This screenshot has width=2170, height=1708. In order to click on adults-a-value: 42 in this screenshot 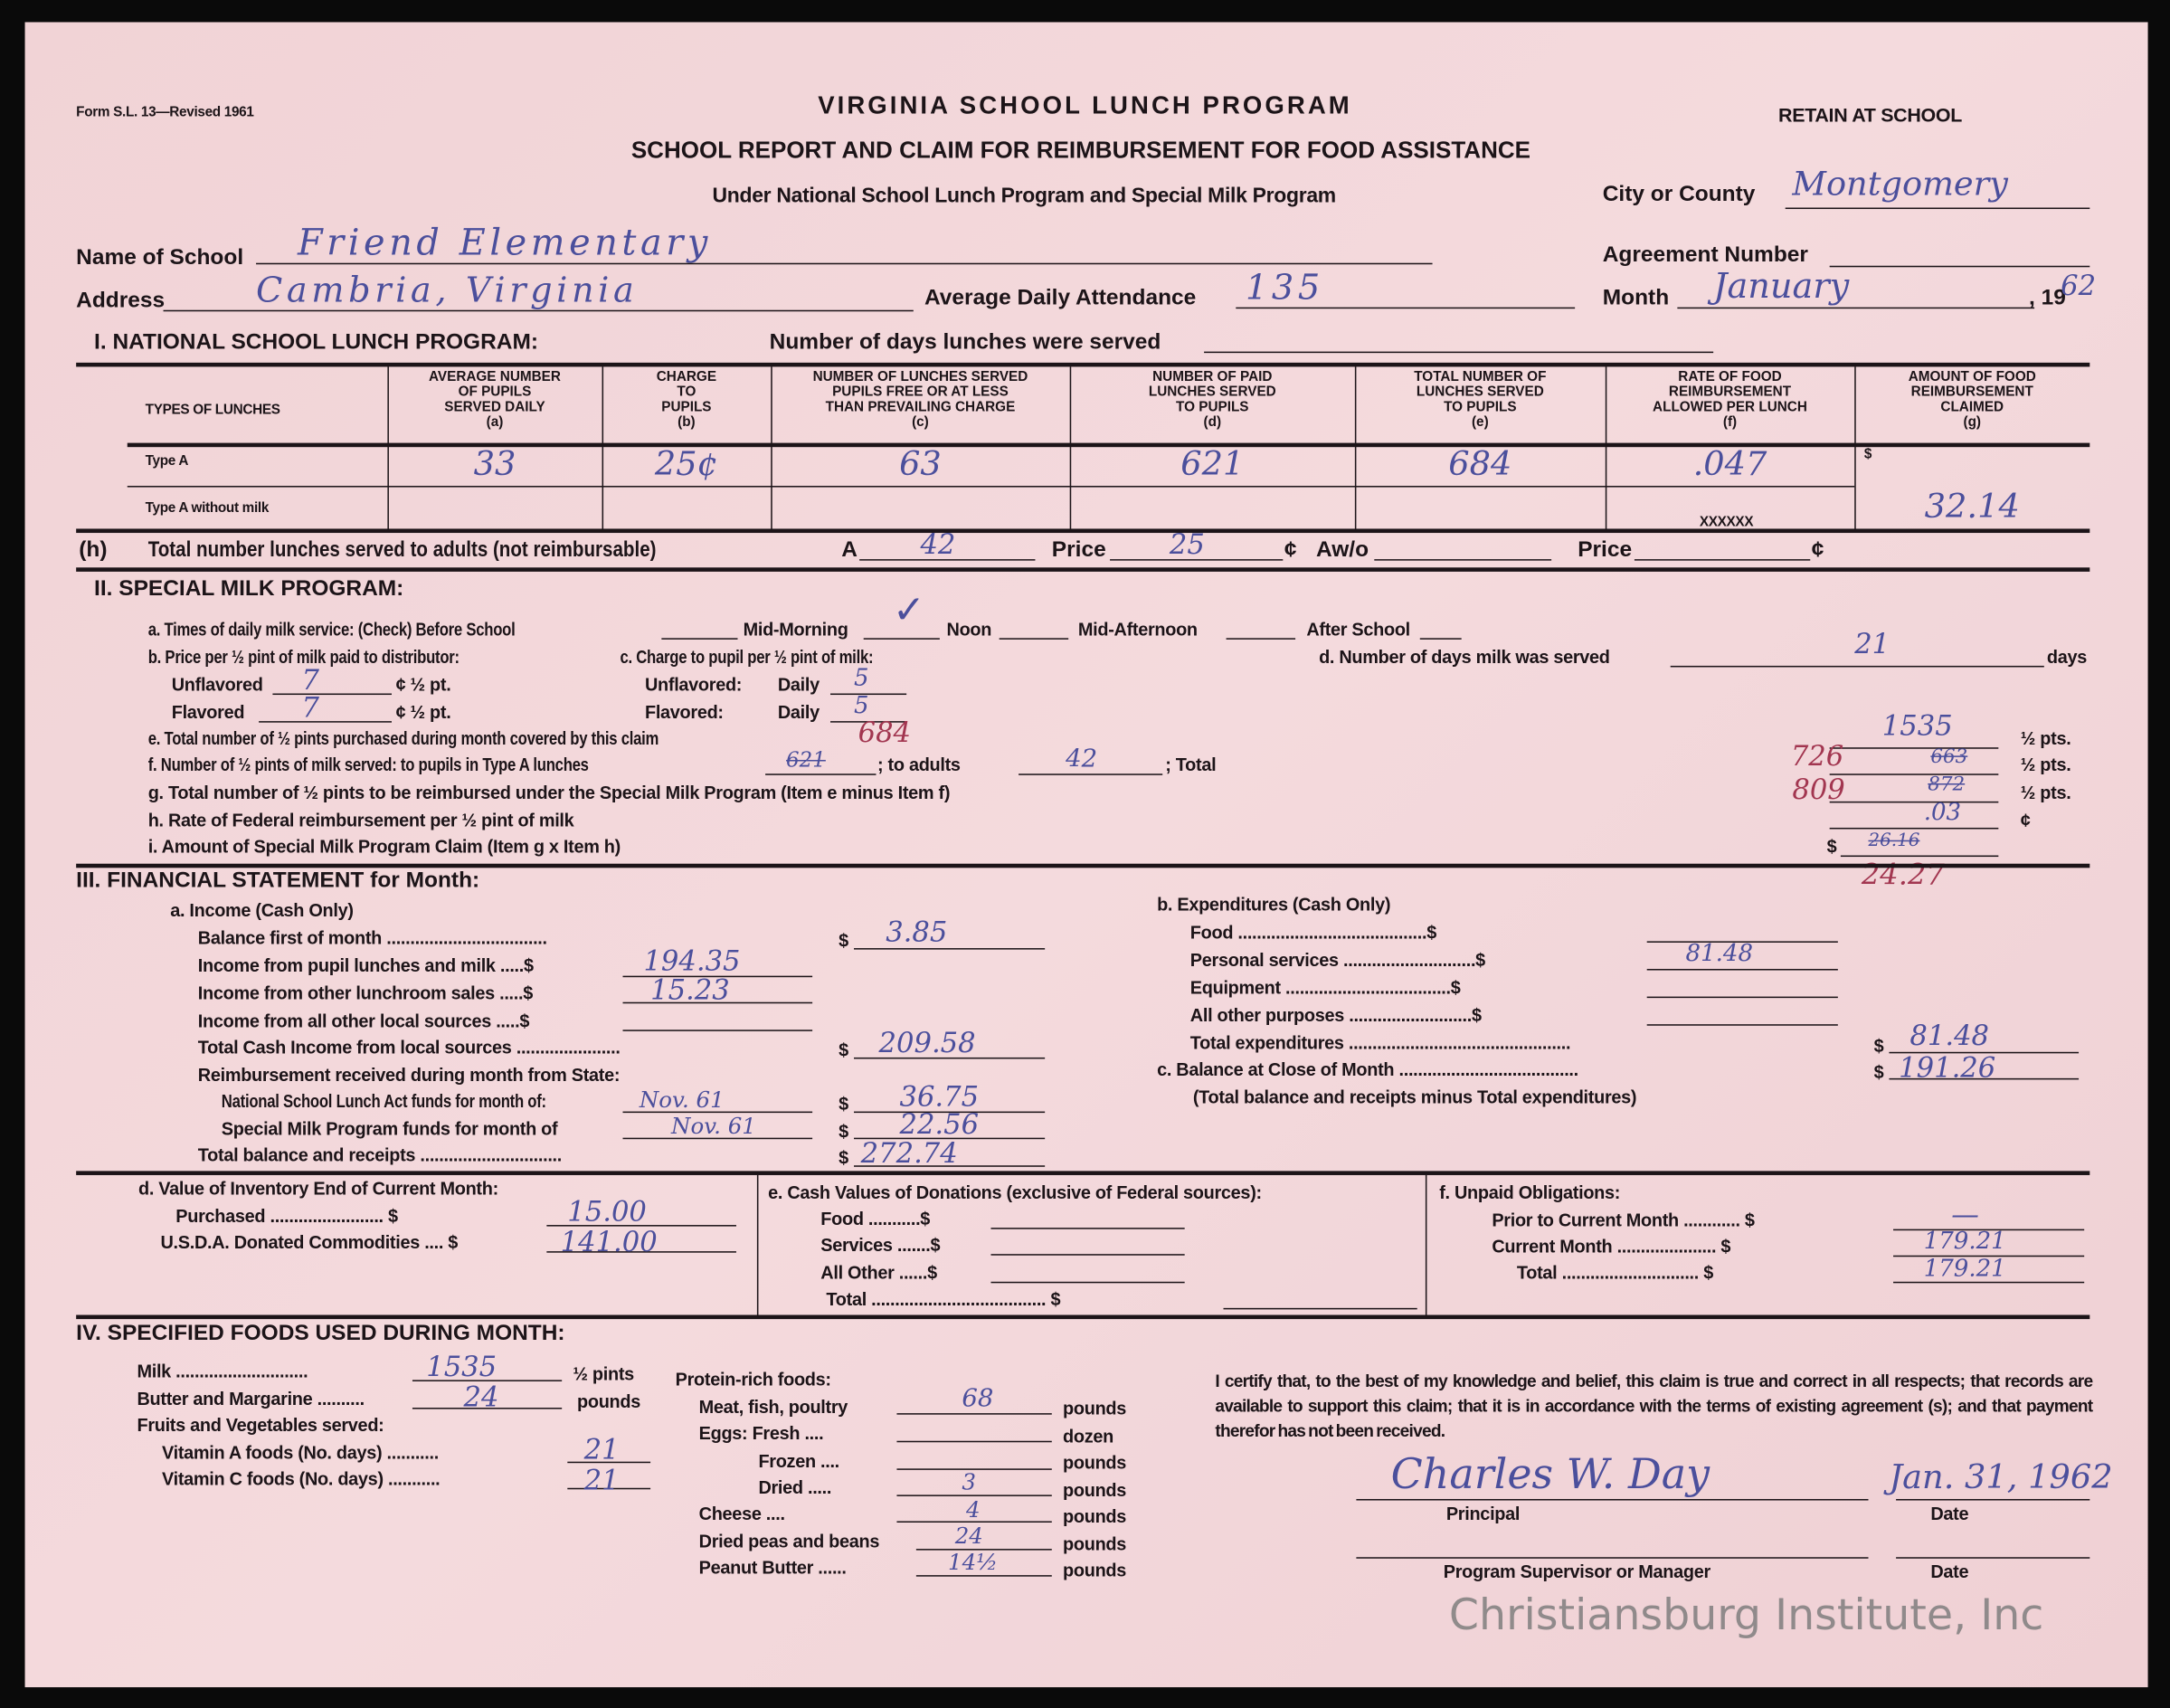, I will do `click(938, 544)`.